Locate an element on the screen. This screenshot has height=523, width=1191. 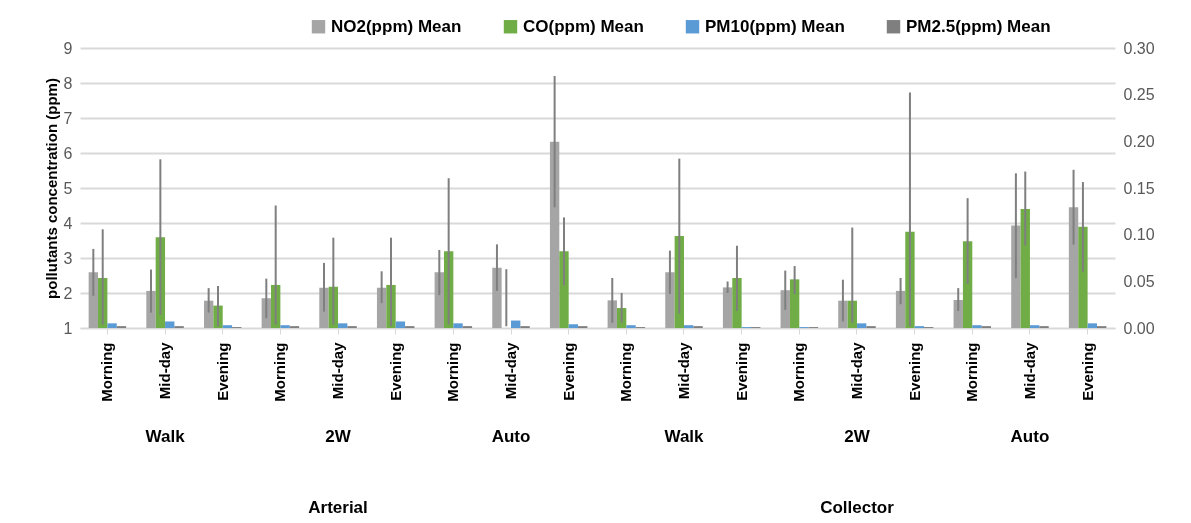
y-tick-label: 1 is located at coordinates (68, 328).